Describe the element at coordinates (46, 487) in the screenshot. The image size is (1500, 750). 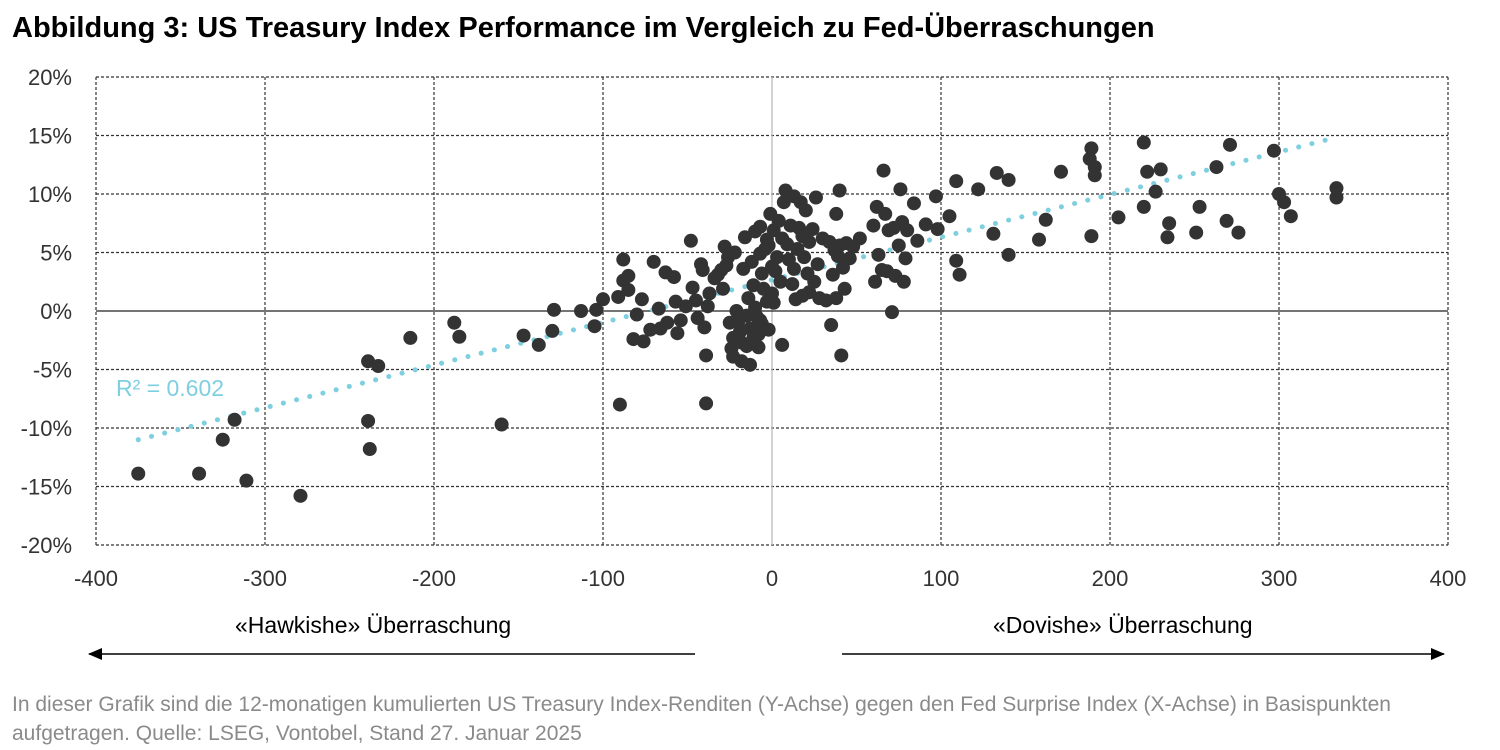
I see `y-tick-label: -15%` at that location.